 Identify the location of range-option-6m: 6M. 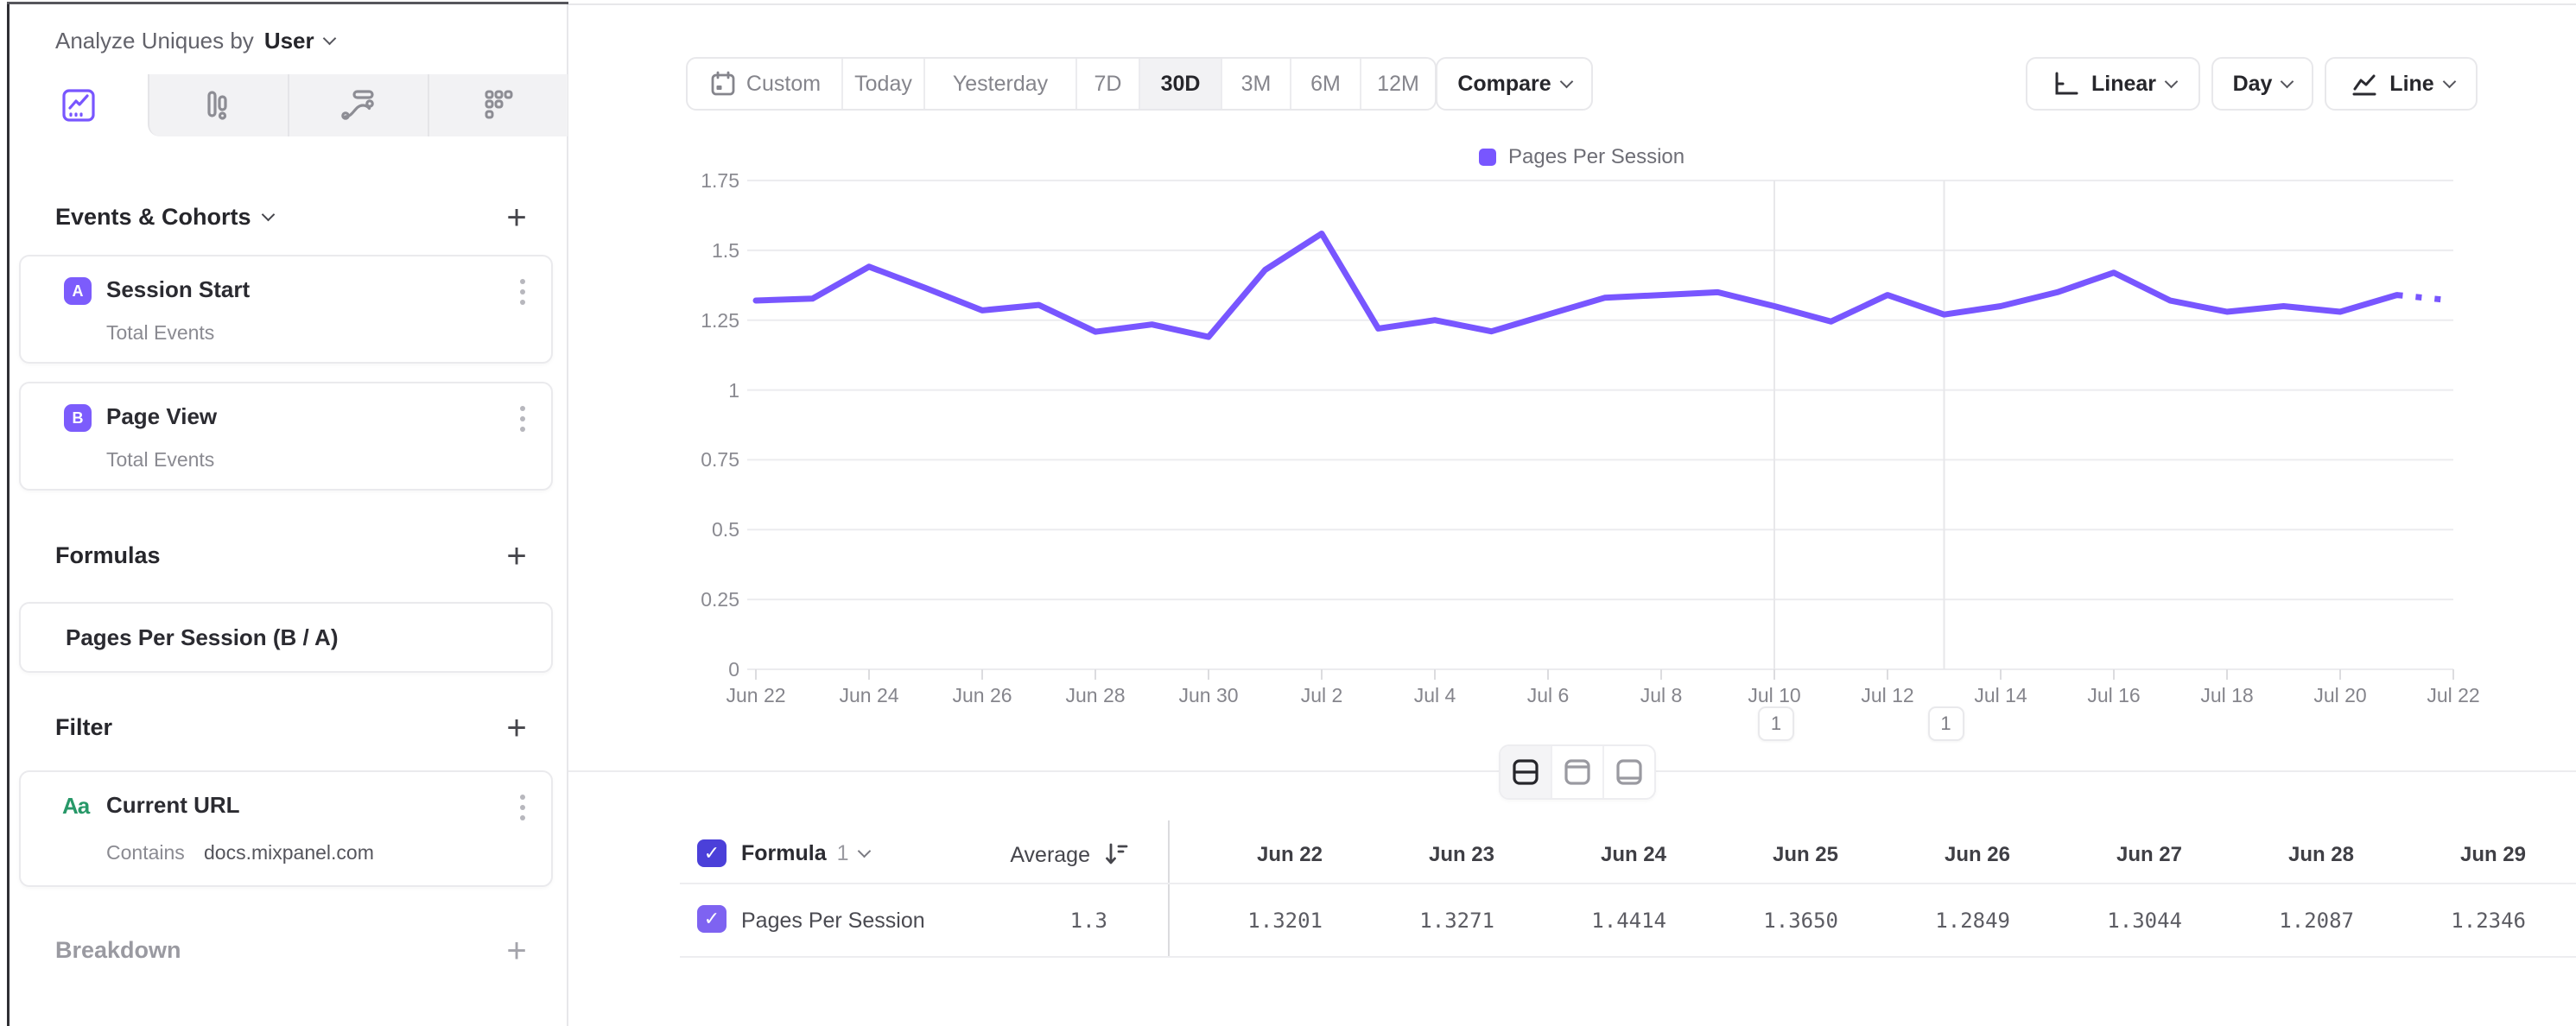
(1325, 84).